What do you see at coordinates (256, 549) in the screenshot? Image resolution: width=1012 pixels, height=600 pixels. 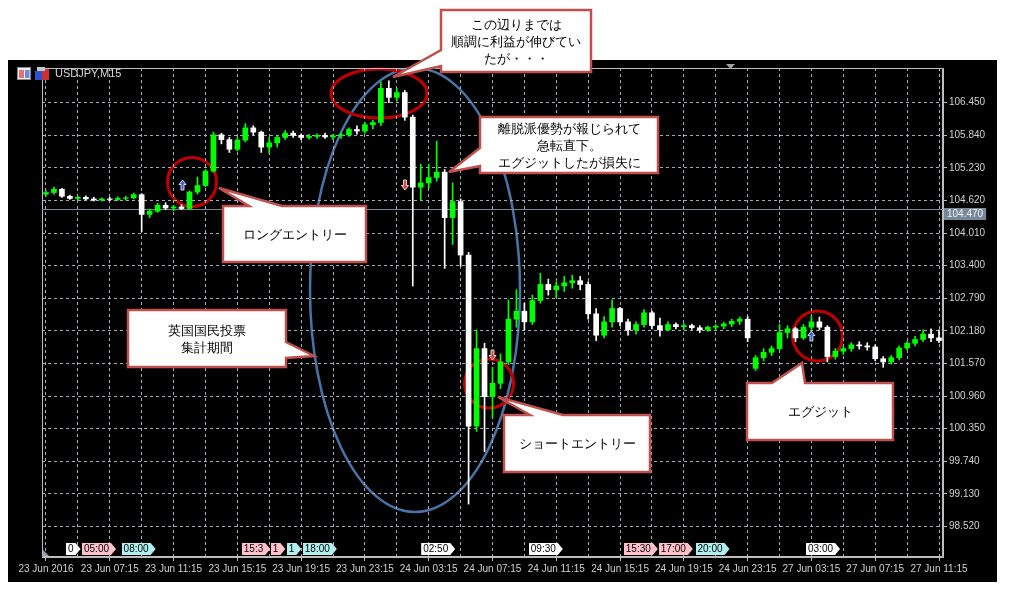 I see `annotation: 15:3` at bounding box center [256, 549].